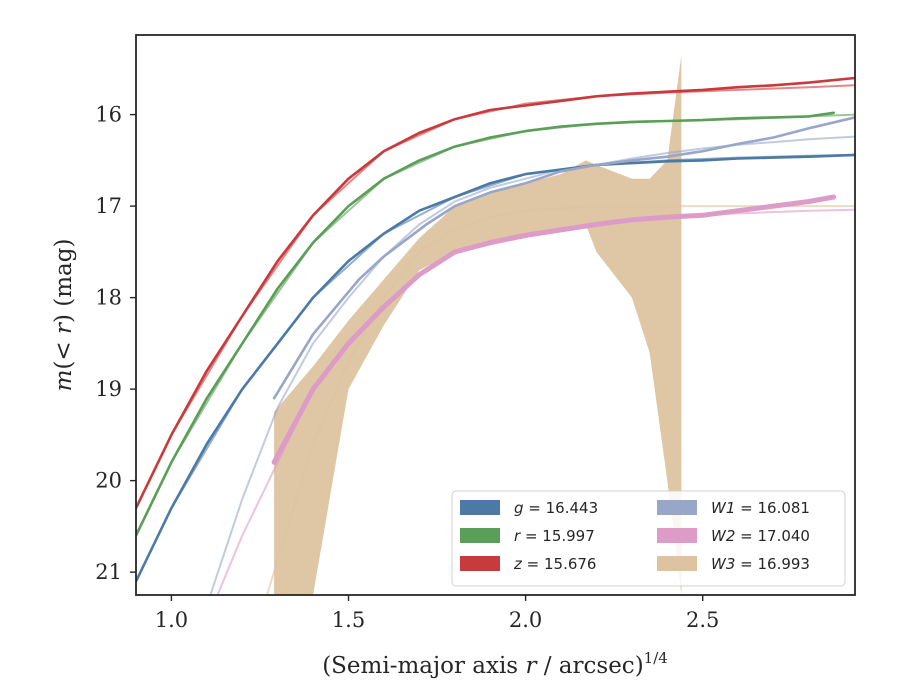  I want to click on legend-label: z = 15.676, so click(554, 564).